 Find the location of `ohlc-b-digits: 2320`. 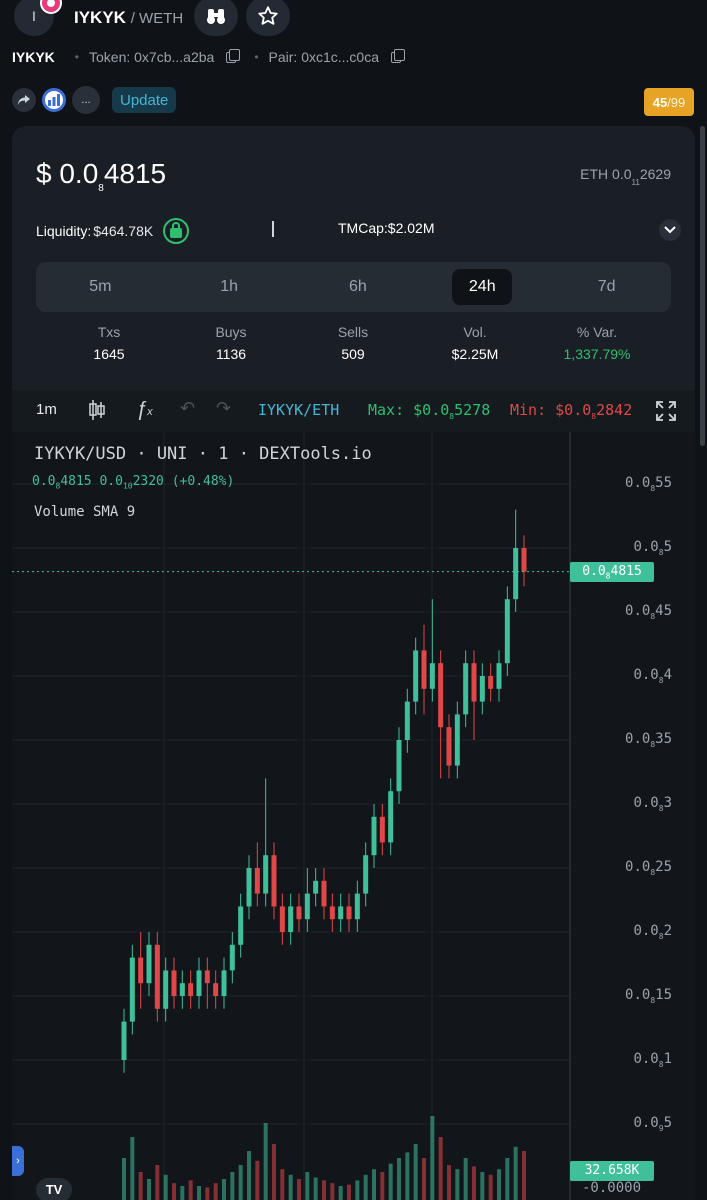

ohlc-b-digits: 2320 is located at coordinates (148, 481).